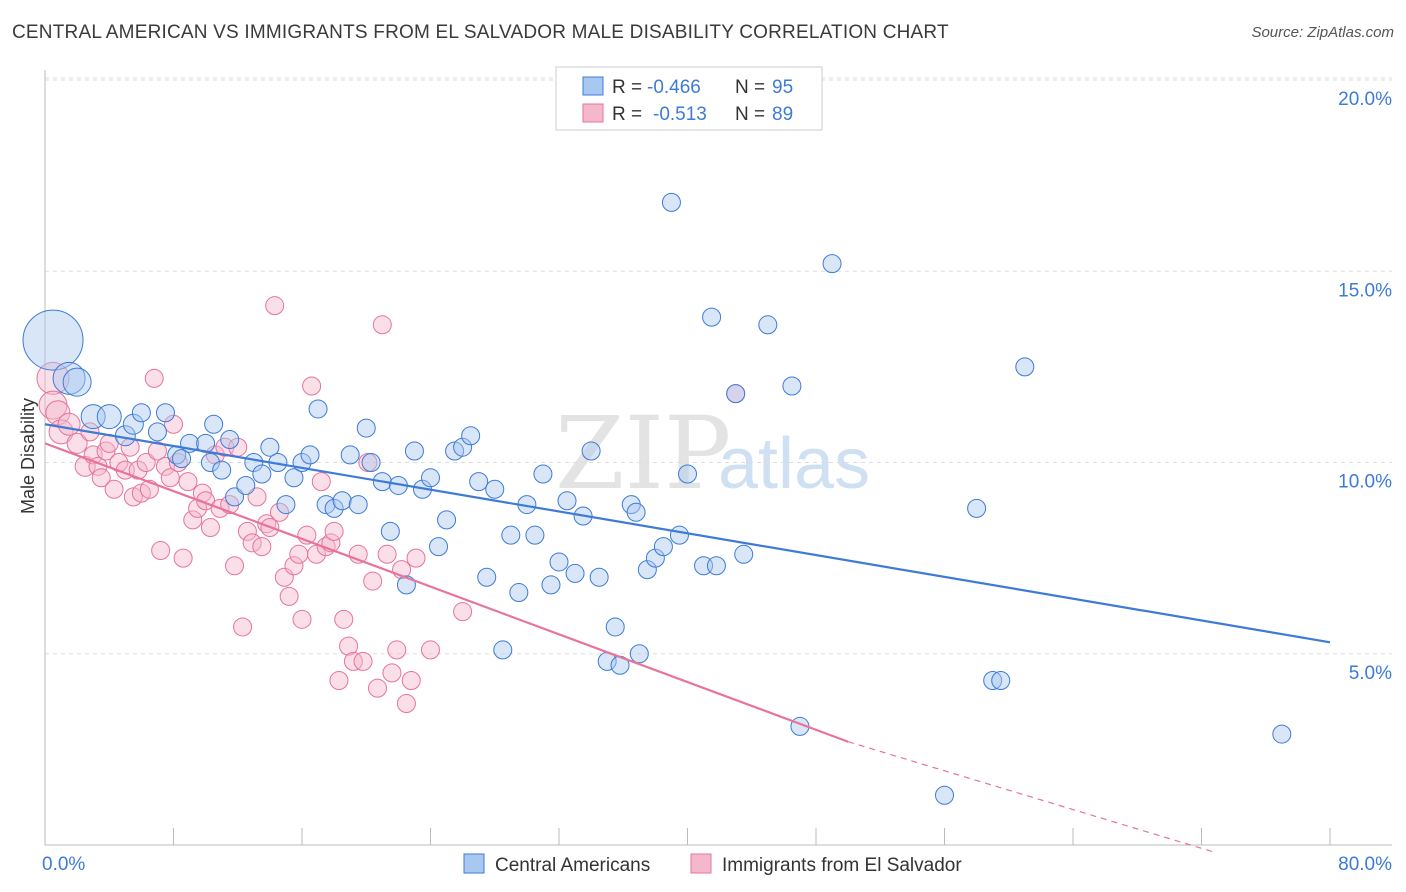  I want to click on source-label: Source: ZipAtlas.com, so click(1322, 32).